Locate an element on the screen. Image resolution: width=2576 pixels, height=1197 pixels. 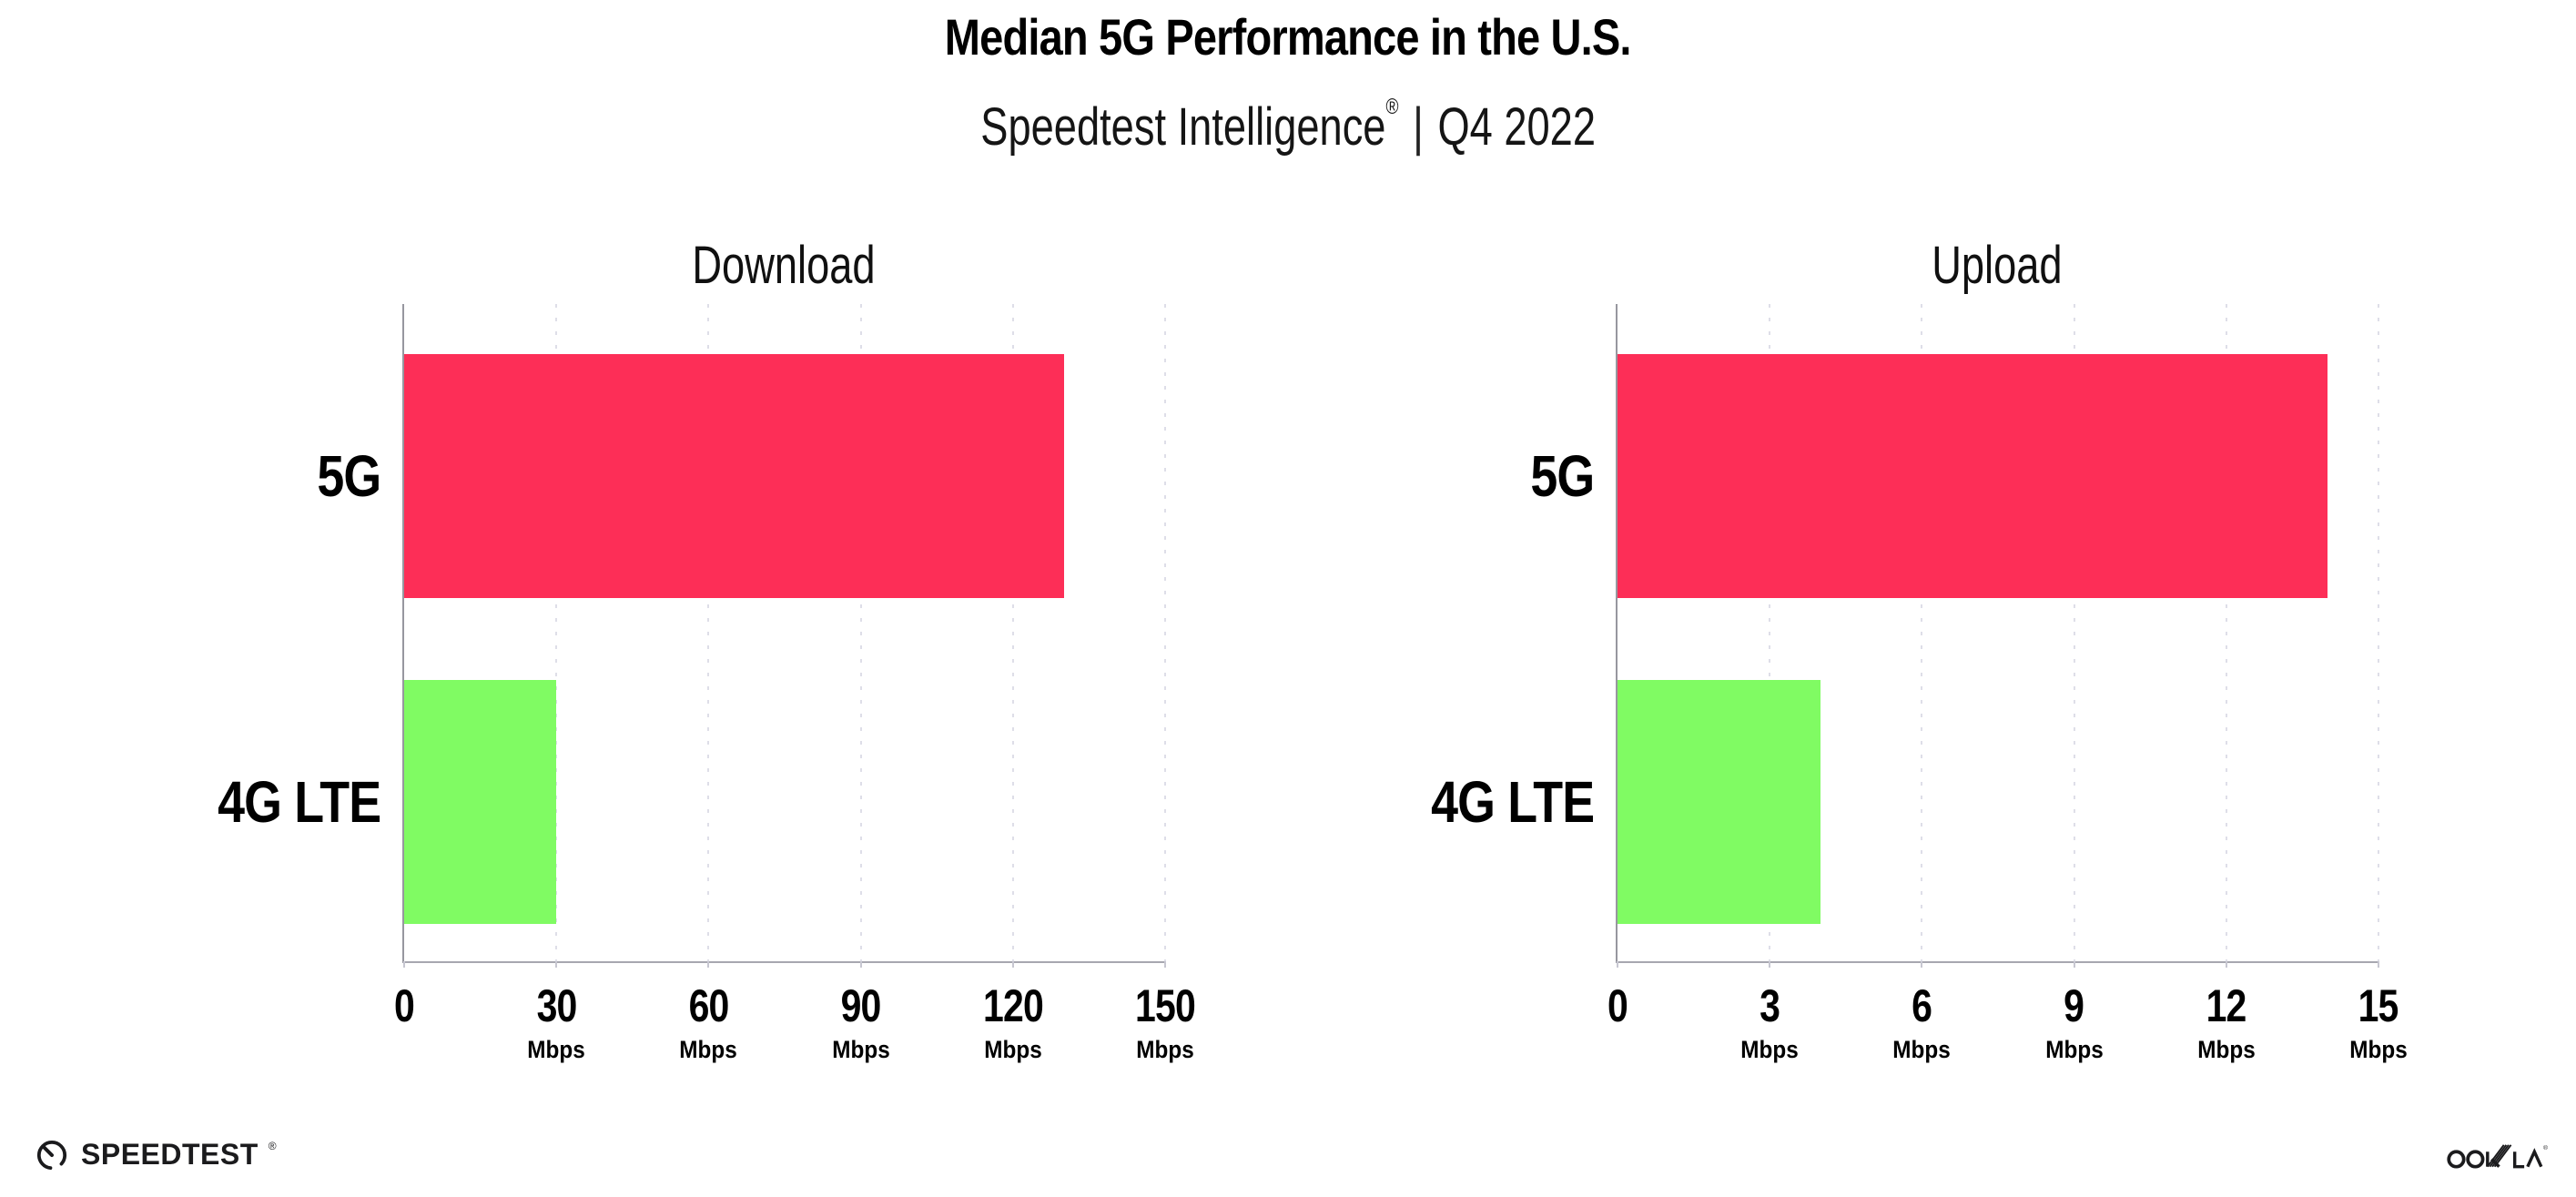
download-tick-number: 150 is located at coordinates (1165, 1005).